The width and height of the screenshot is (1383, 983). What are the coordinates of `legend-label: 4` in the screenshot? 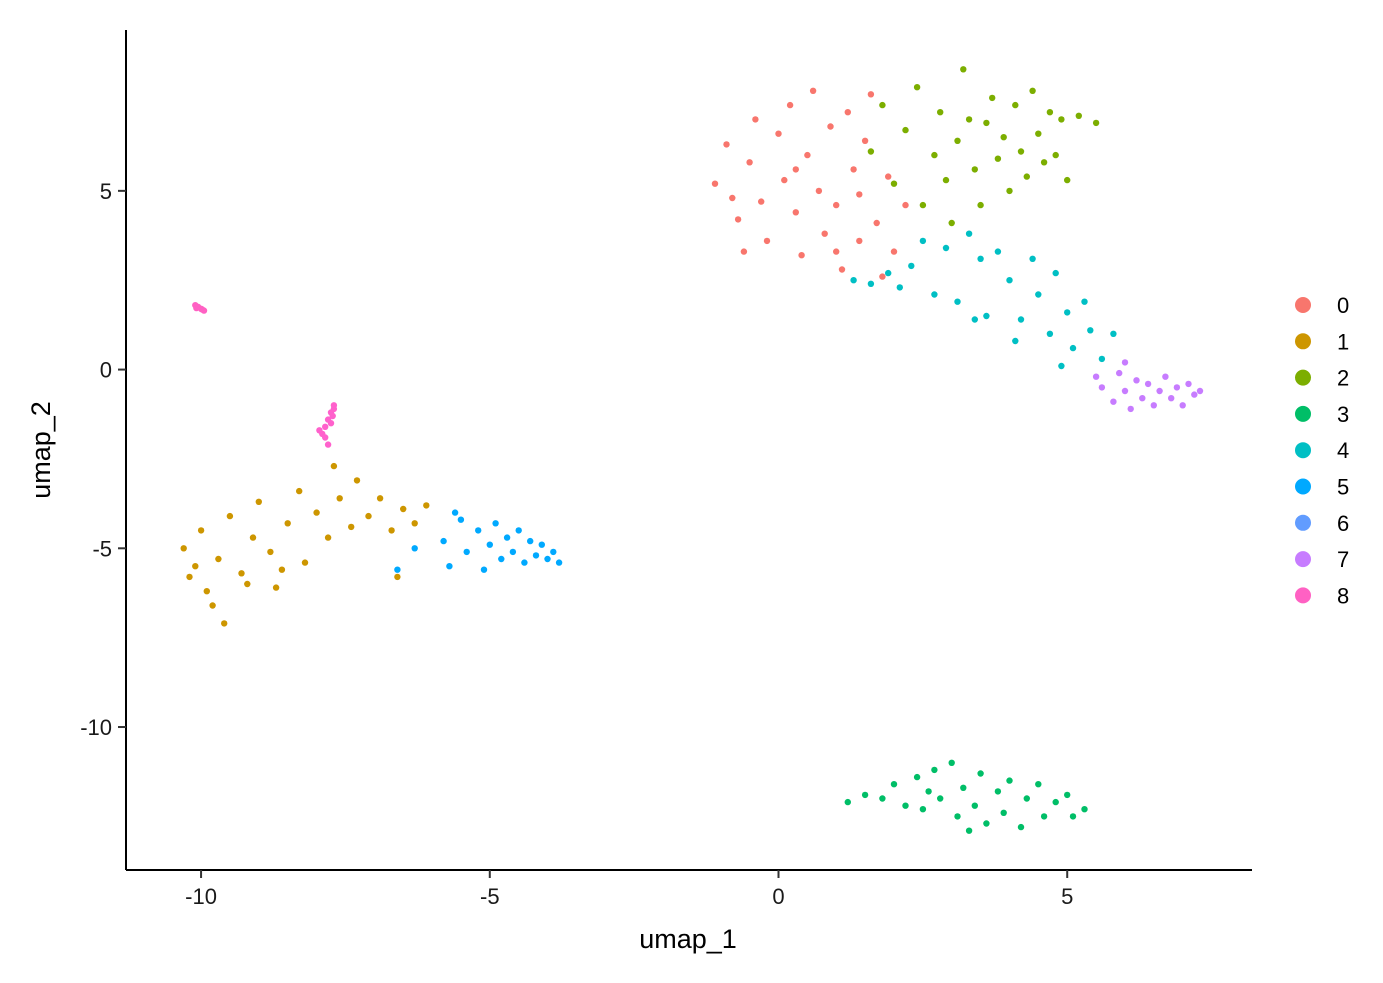 It's located at (1343, 450).